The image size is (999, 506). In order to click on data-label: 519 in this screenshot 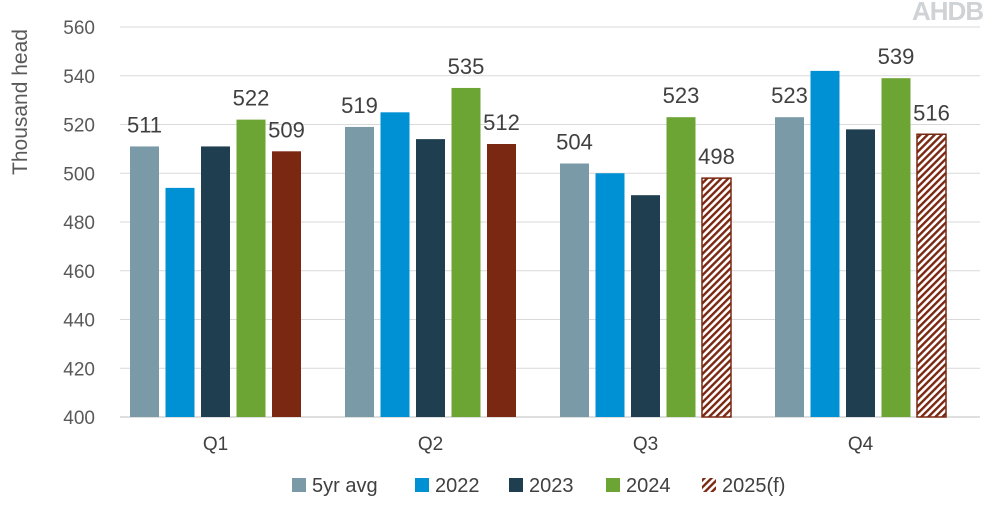, I will do `click(359, 105)`.